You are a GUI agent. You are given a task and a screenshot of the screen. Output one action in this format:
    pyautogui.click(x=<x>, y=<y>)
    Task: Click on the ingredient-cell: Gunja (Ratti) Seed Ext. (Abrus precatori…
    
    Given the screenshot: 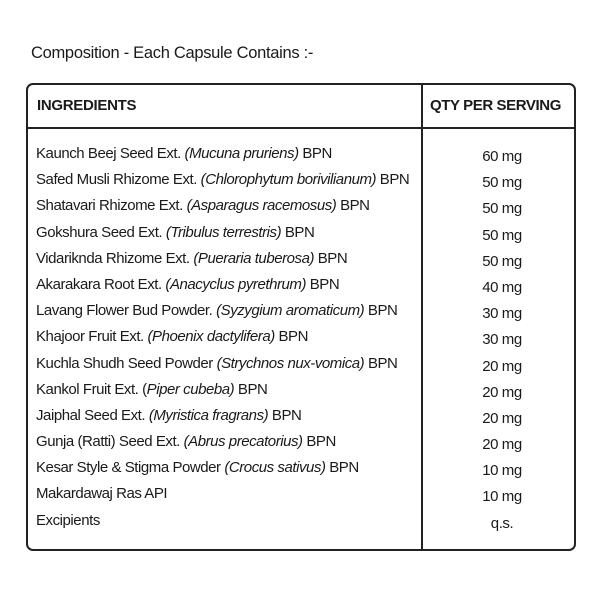 What is the action you would take?
    pyautogui.click(x=186, y=441)
    